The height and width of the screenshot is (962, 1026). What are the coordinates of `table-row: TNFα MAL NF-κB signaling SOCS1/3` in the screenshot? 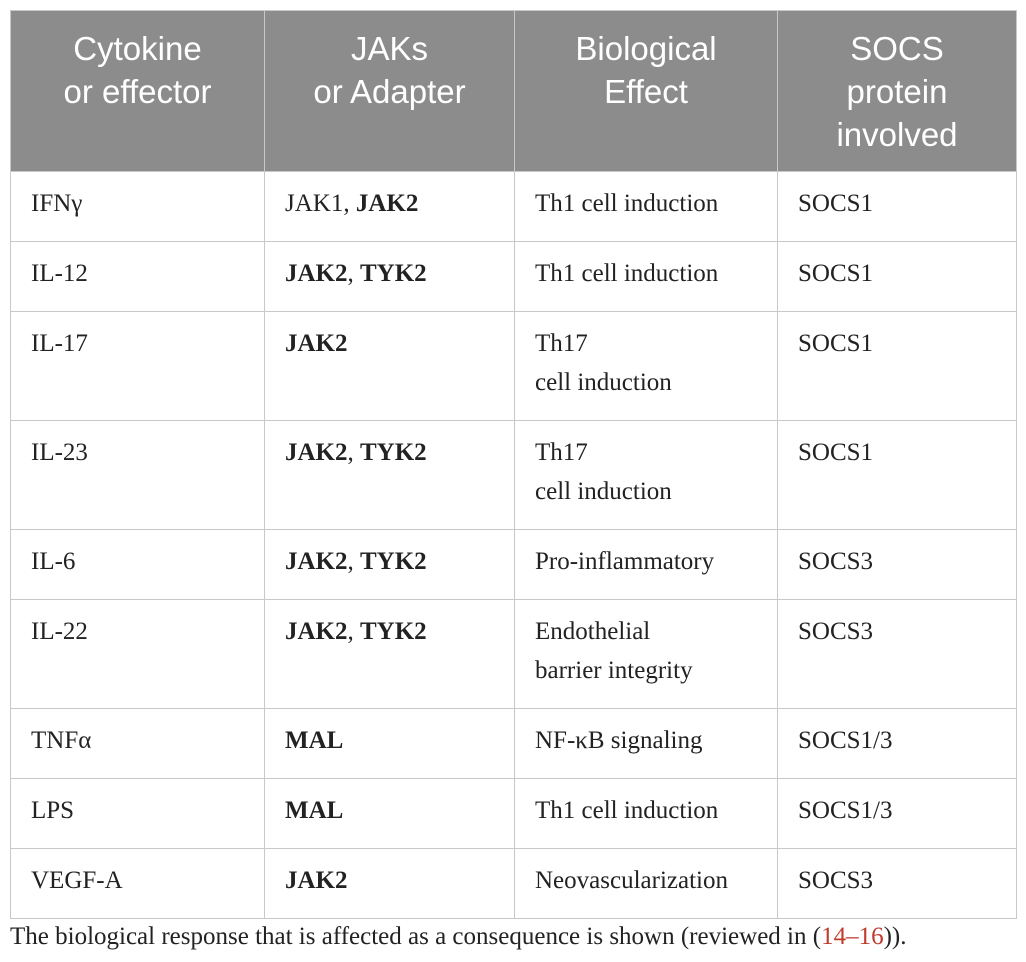 It's located at (513, 743).